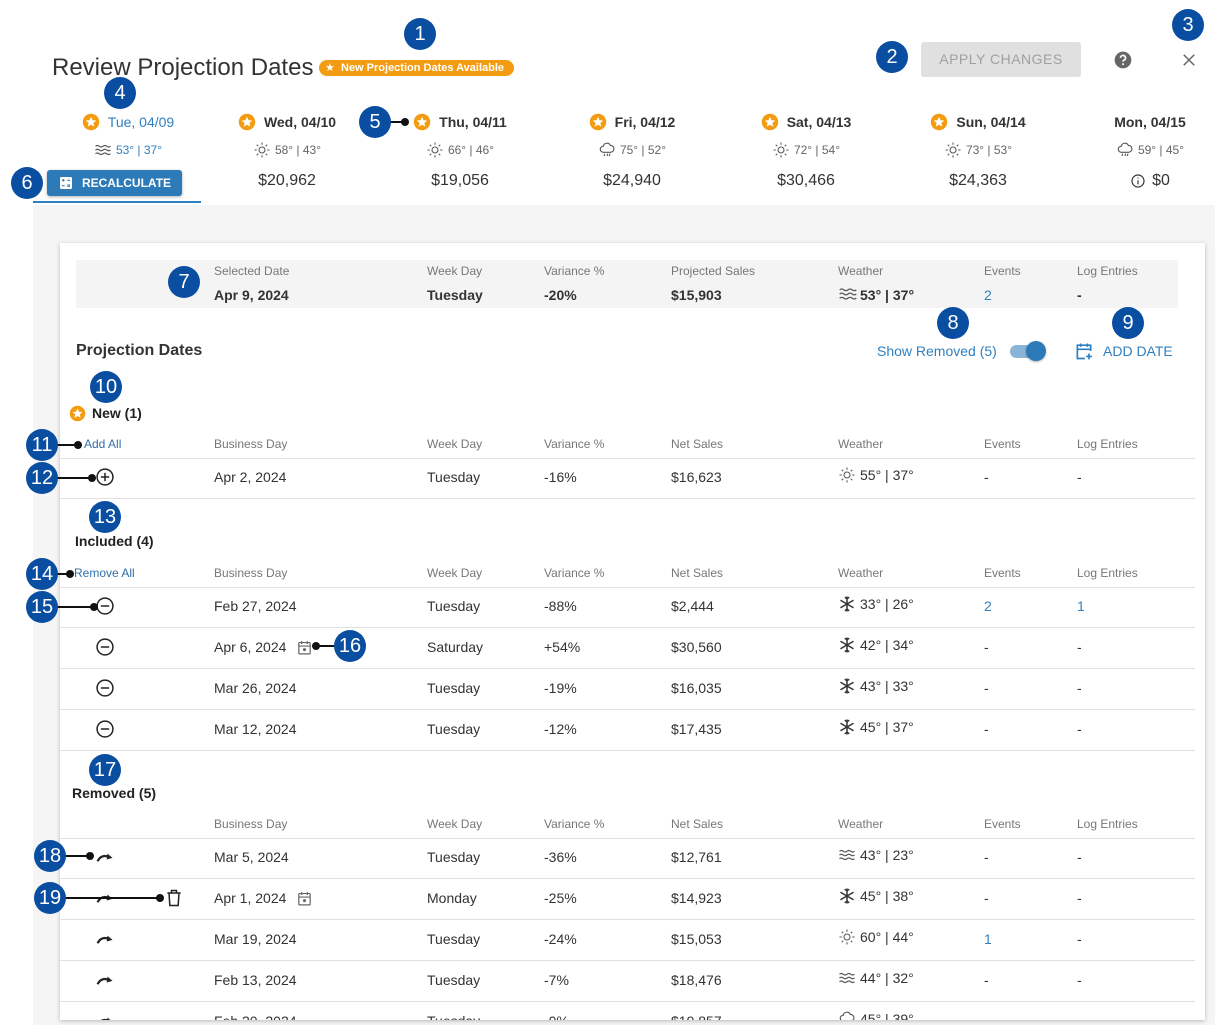  Describe the element at coordinates (128, 150) in the screenshot. I see `day-weather: 53° | 37°` at that location.